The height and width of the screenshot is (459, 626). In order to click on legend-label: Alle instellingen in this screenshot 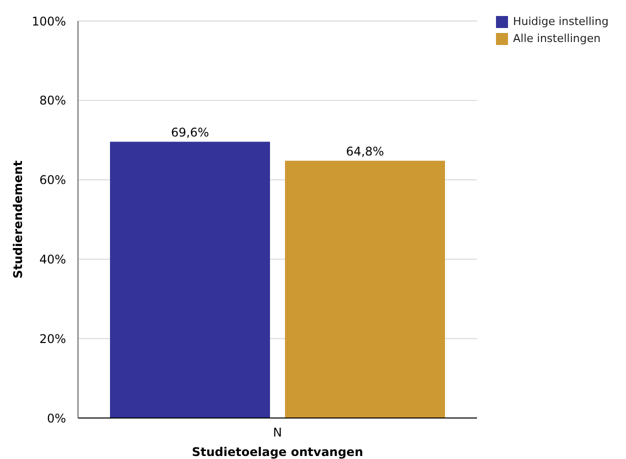, I will do `click(557, 39)`.